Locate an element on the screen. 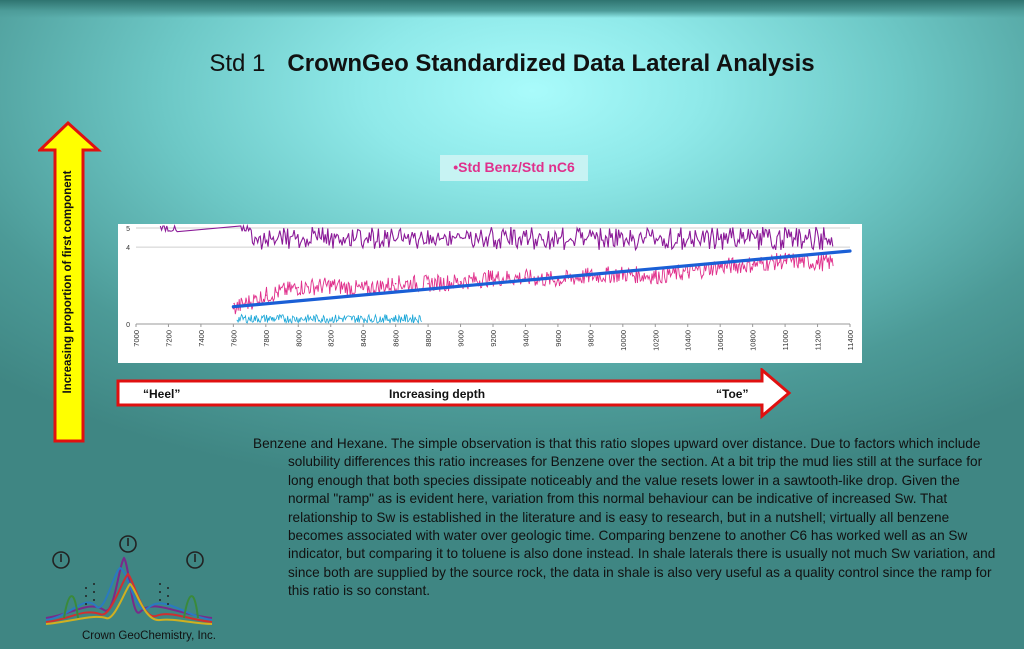 The width and height of the screenshot is (1024, 649). x-tick-label: 10800 is located at coordinates (753, 340).